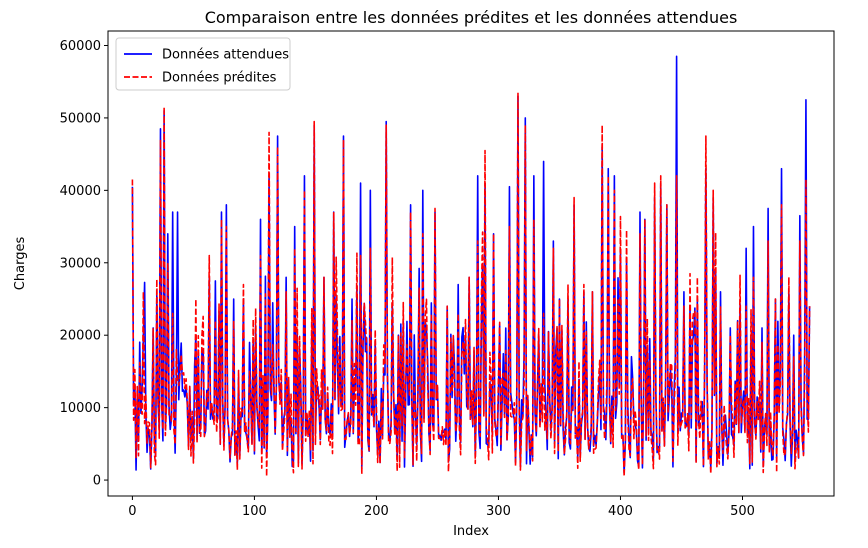 The image size is (868, 548). Describe the element at coordinates (498, 511) in the screenshot. I see `x-tick-label: 300` at that location.